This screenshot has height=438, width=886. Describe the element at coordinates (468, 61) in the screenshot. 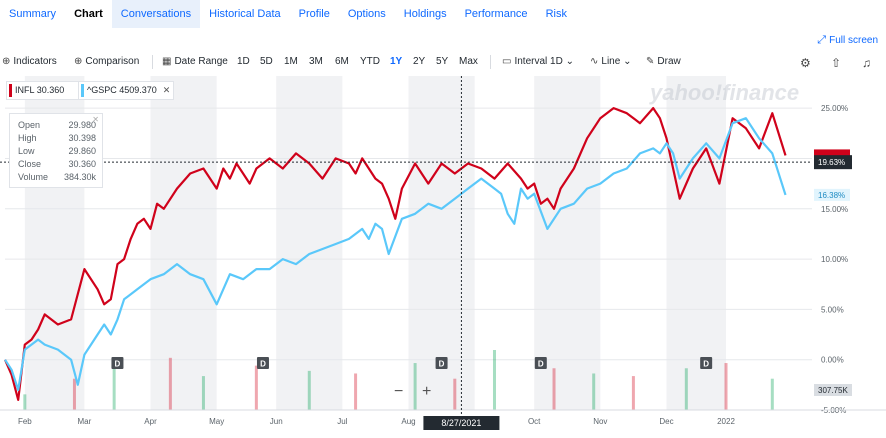

I see `range-button-max: Max` at that location.